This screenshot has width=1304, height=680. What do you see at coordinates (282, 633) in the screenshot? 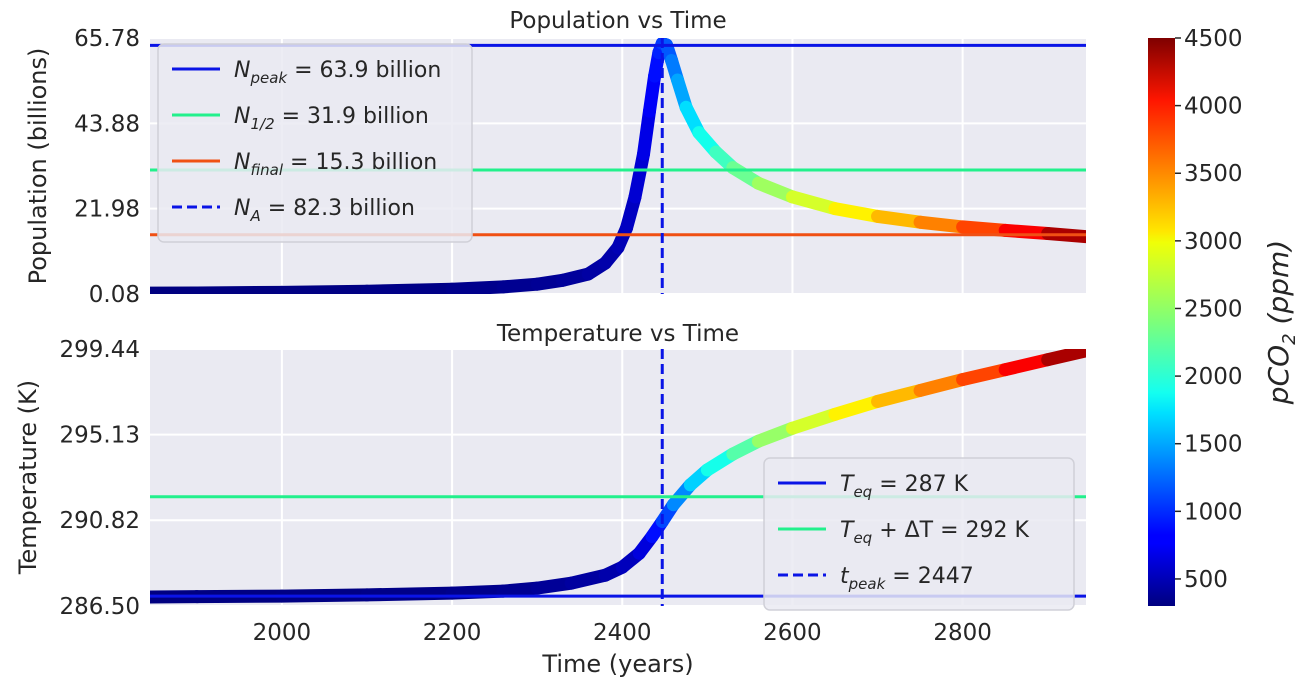
I see `x-tick-label: 2000` at bounding box center [282, 633].